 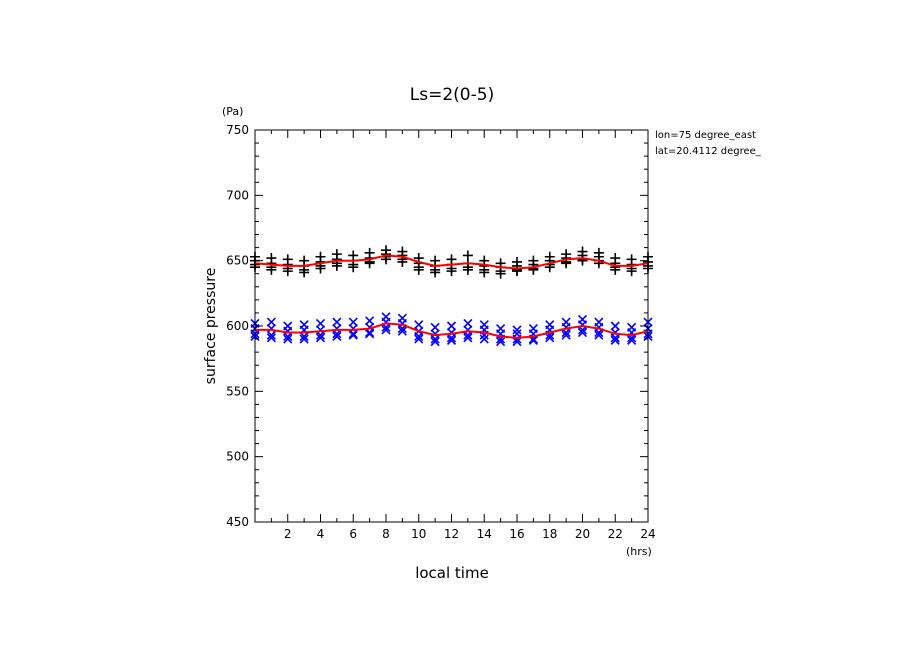 I want to click on y-tick-label: 700, so click(x=237, y=195).